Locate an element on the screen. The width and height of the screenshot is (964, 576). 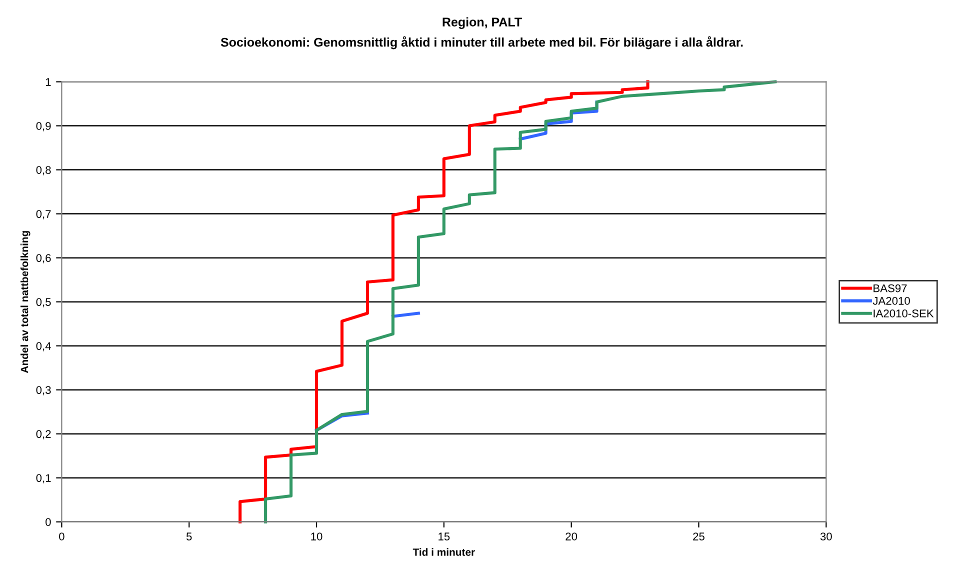
y-tick-label: 0,1 is located at coordinates (43, 479).